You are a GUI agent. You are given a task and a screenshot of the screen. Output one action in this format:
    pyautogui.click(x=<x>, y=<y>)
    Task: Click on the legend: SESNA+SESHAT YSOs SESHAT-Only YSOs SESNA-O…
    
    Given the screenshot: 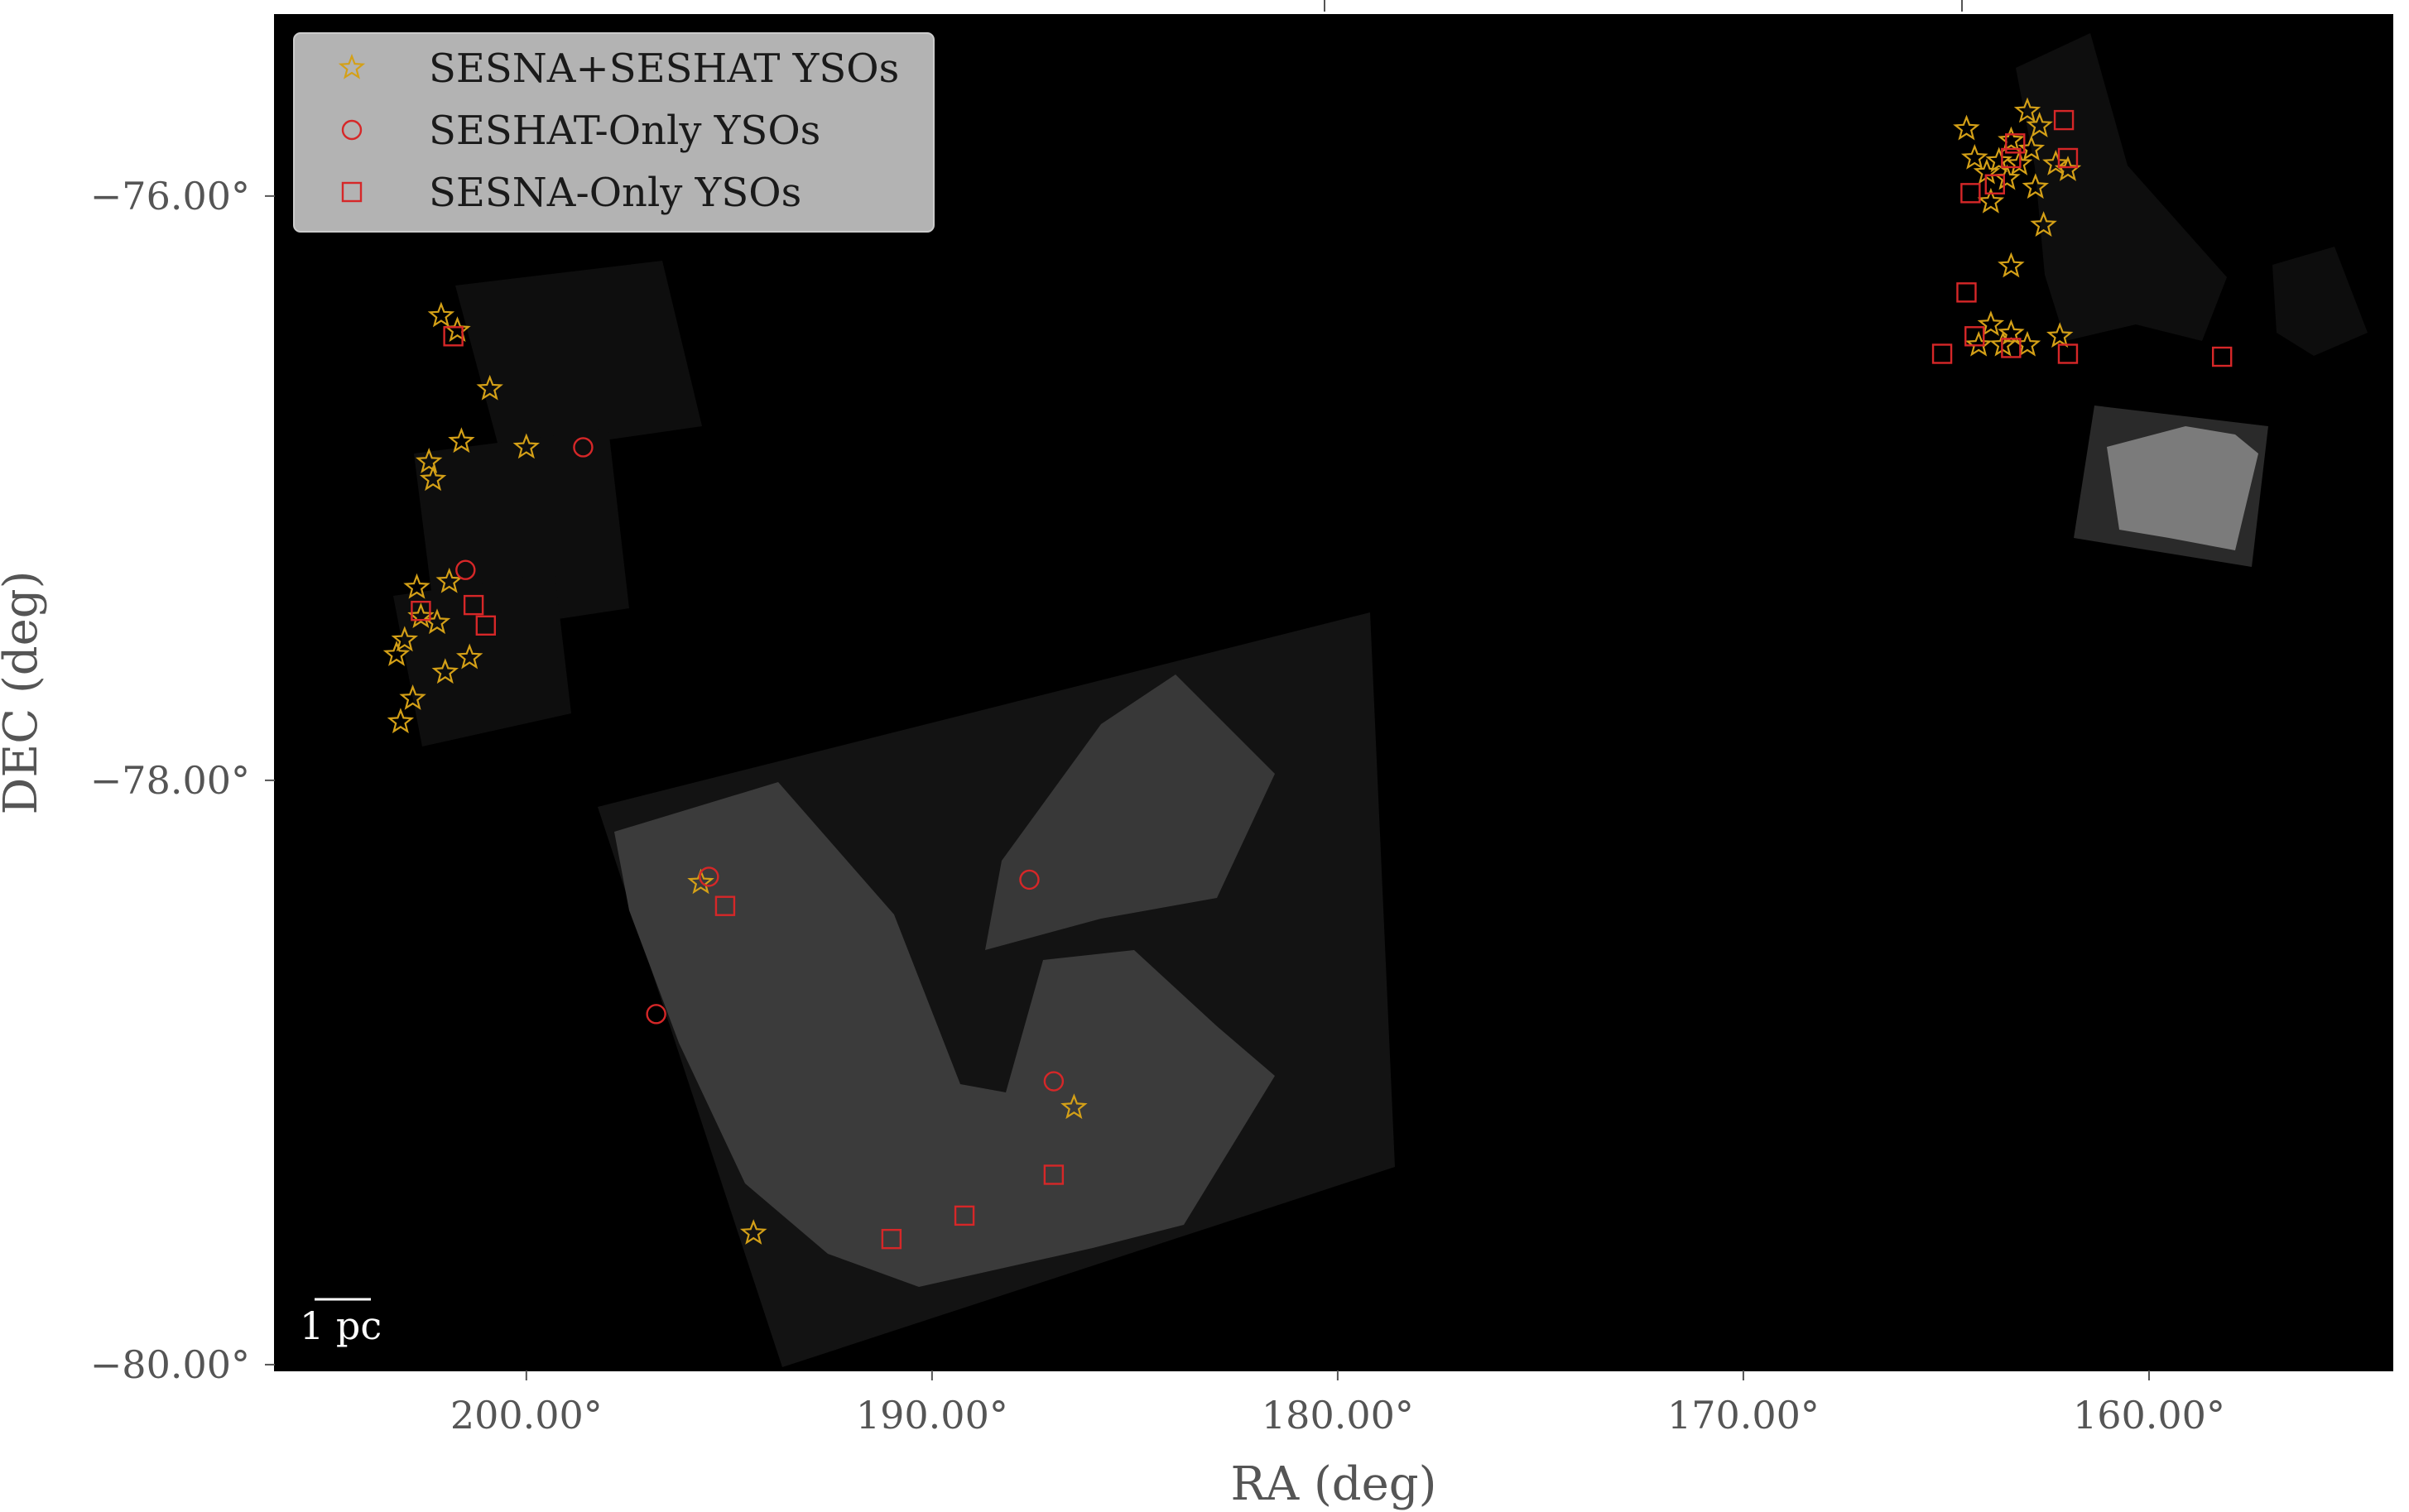 What is the action you would take?
    pyautogui.click(x=614, y=132)
    